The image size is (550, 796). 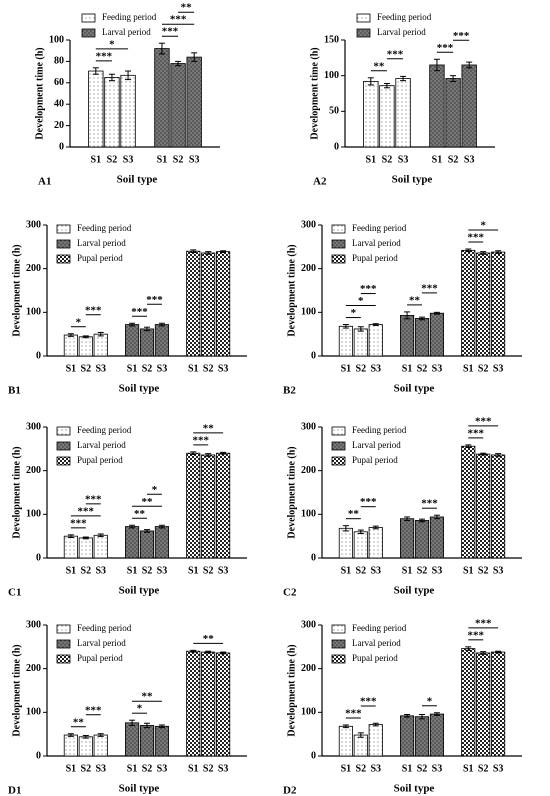 I want to click on panel-label: C1, so click(x=14, y=593).